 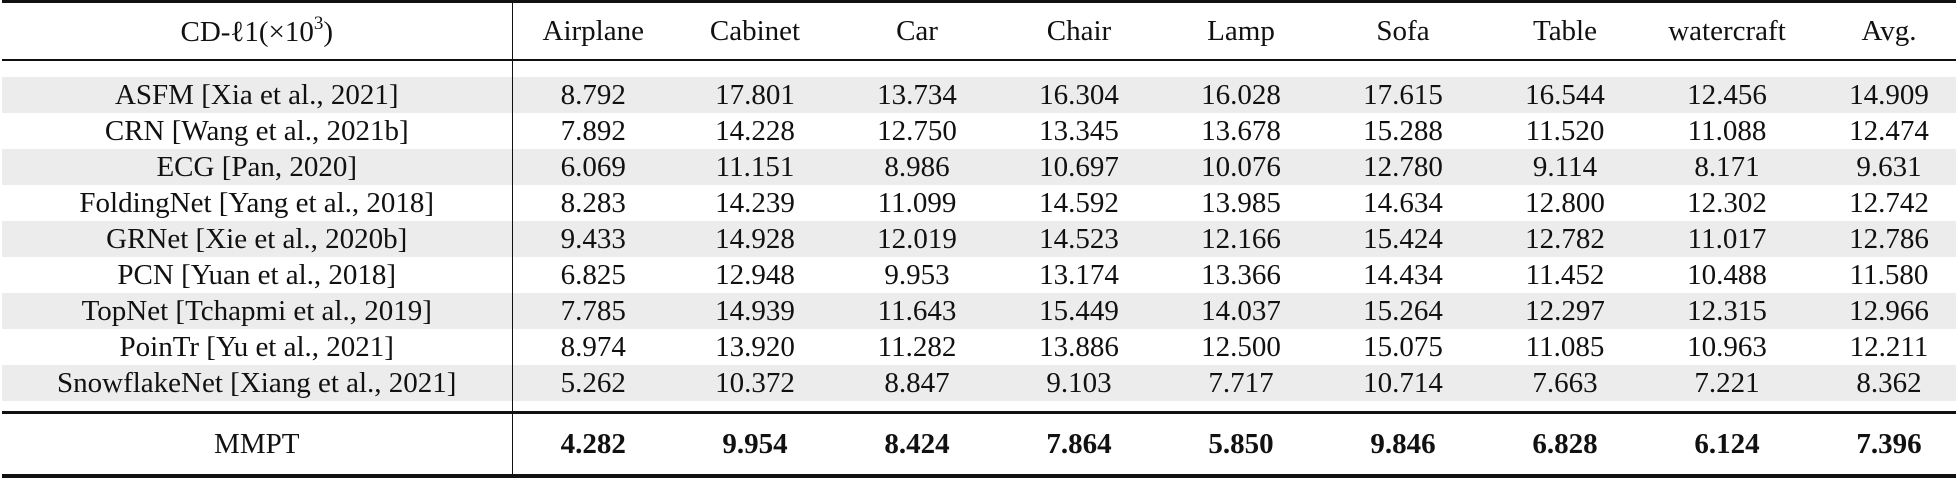 What do you see at coordinates (755, 311) in the screenshot?
I see `value-cell: 14.939` at bounding box center [755, 311].